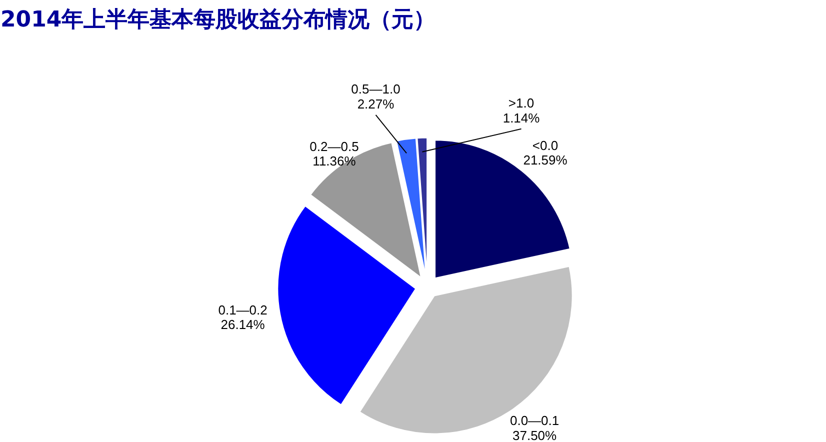 The width and height of the screenshot is (826, 442). Describe the element at coordinates (243, 310) in the screenshot. I see `slice-label: 0.1—0.2` at that location.